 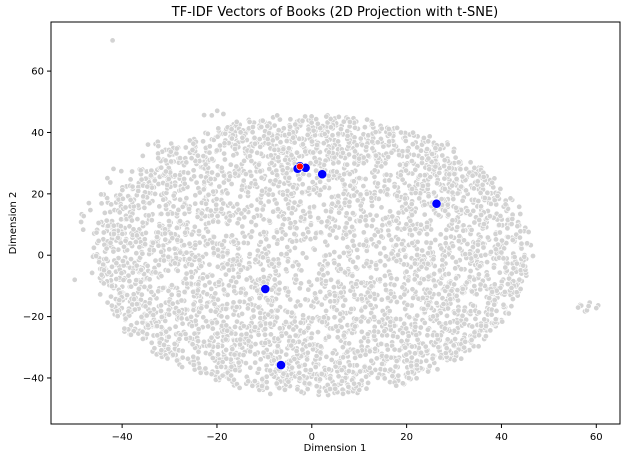 I want to click on x-tick-label: 40, so click(x=501, y=437).